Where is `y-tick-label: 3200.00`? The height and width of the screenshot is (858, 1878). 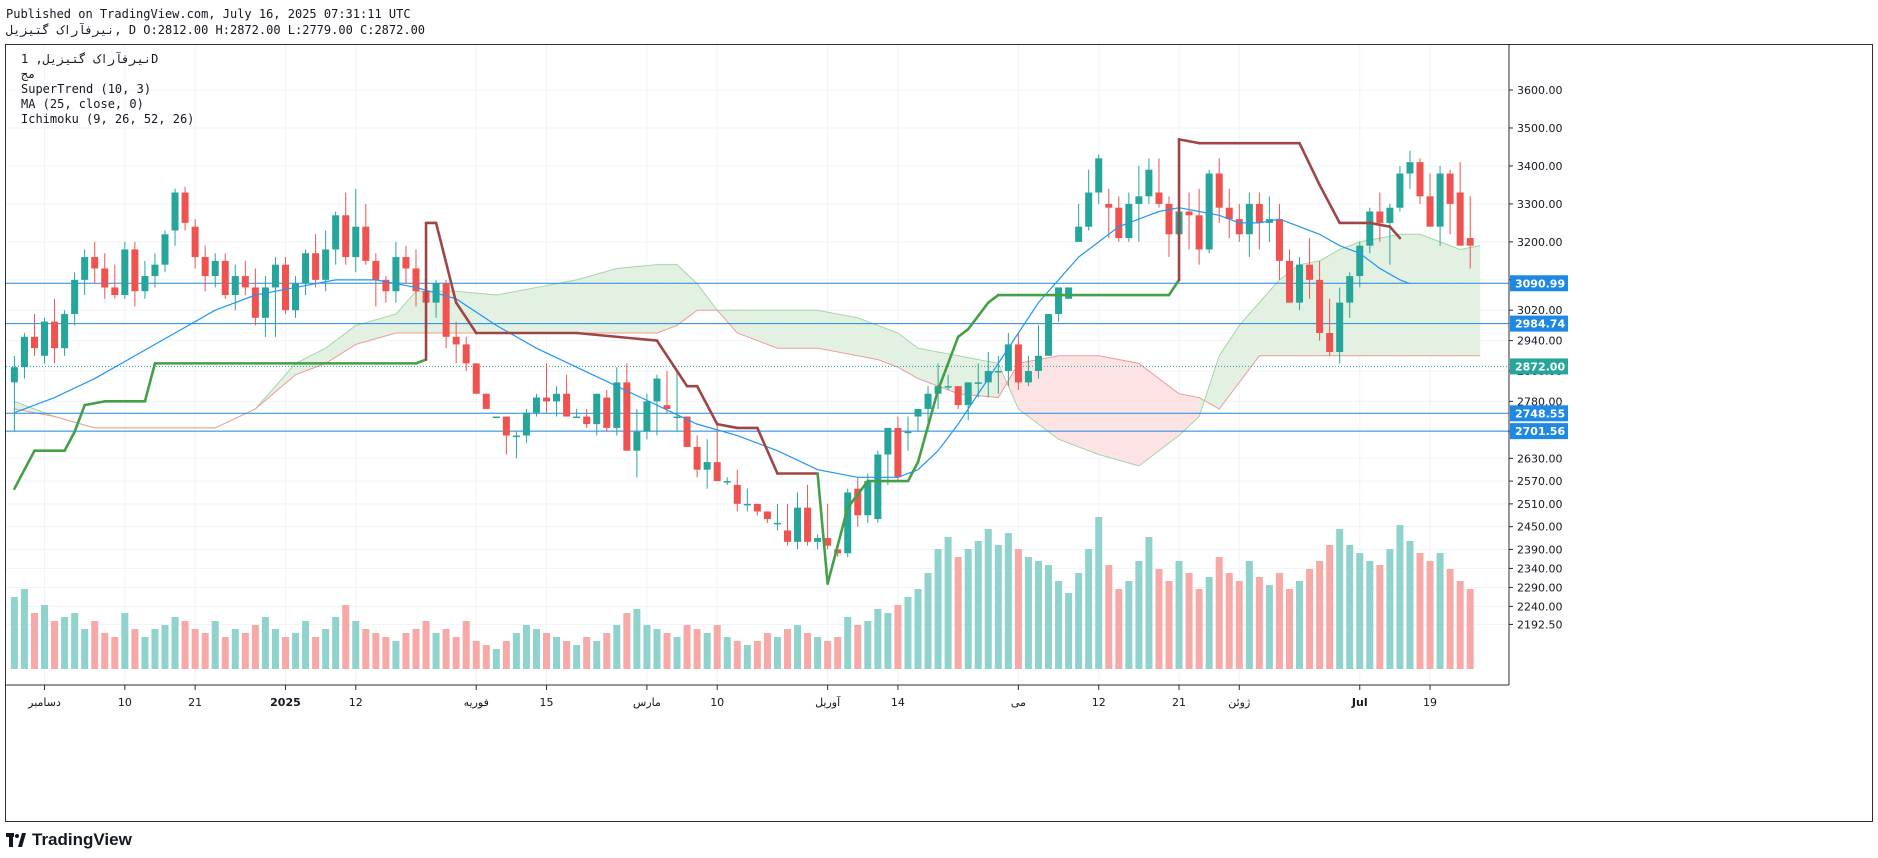 y-tick-label: 3200.00 is located at coordinates (1540, 242).